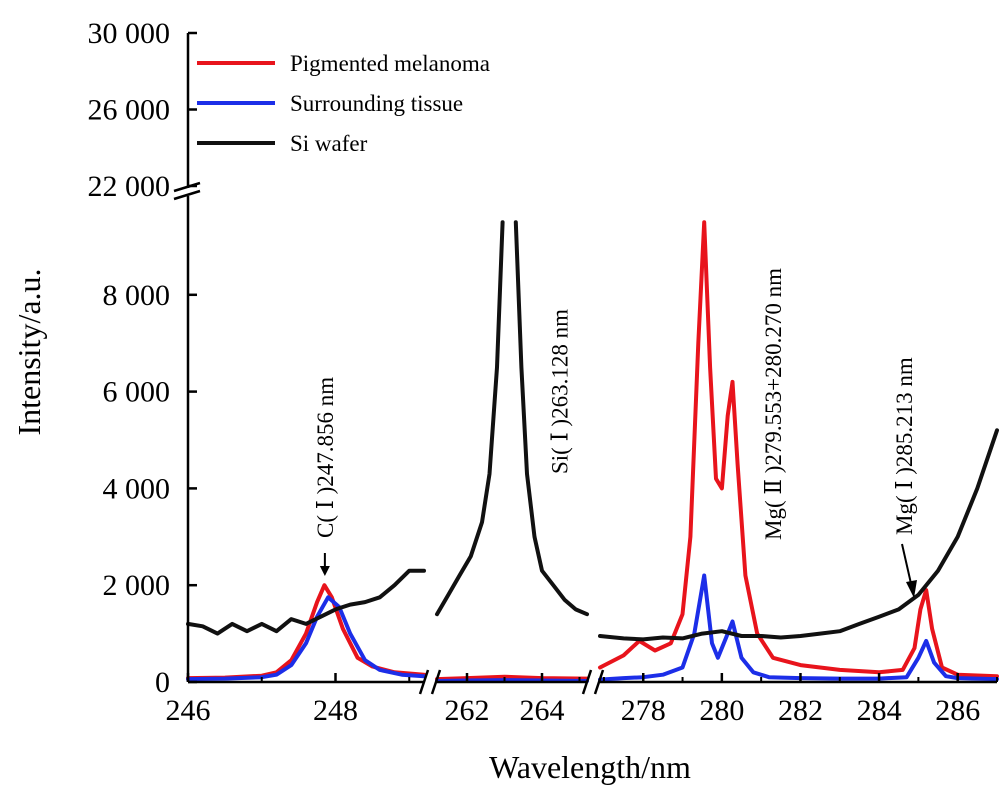  I want to click on x-tick-label: 286, so click(957, 710).